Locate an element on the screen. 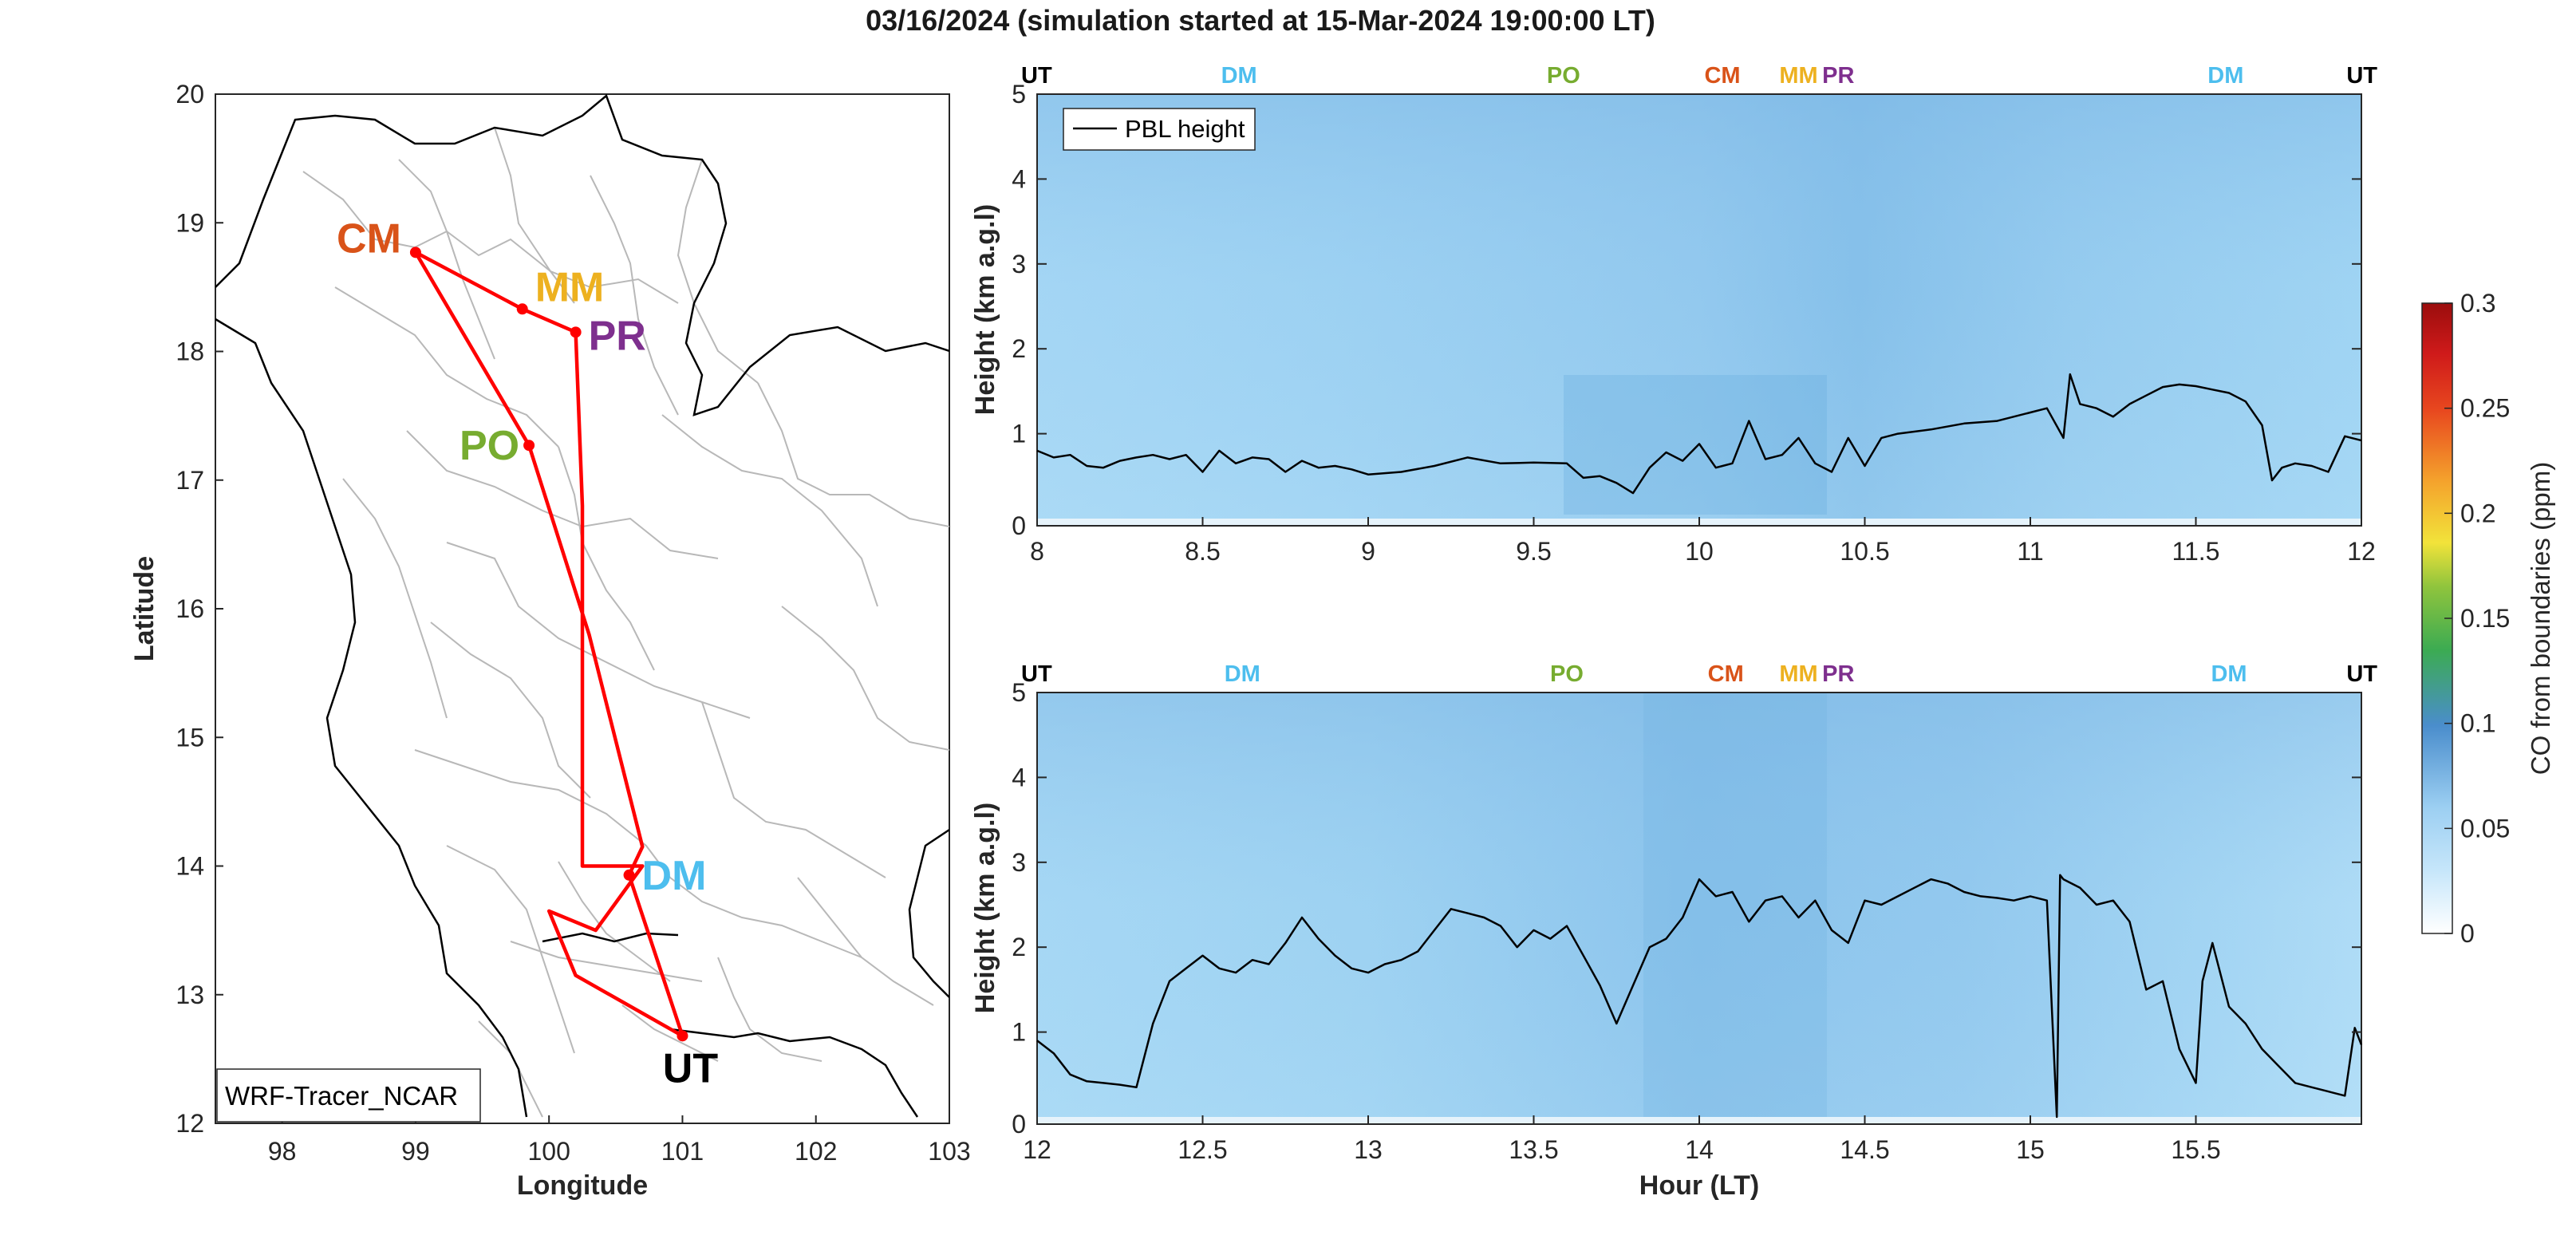  heatmap-1-x-tick-label: 8 is located at coordinates (1037, 551).